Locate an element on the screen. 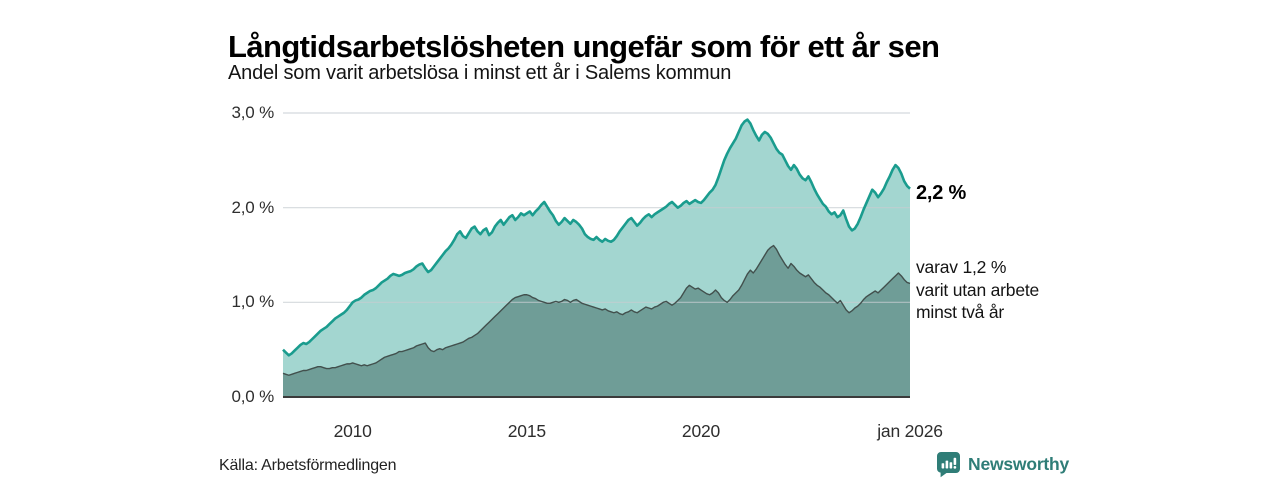  newsworthy-wordmark: Newsworthy is located at coordinates (1019, 464).